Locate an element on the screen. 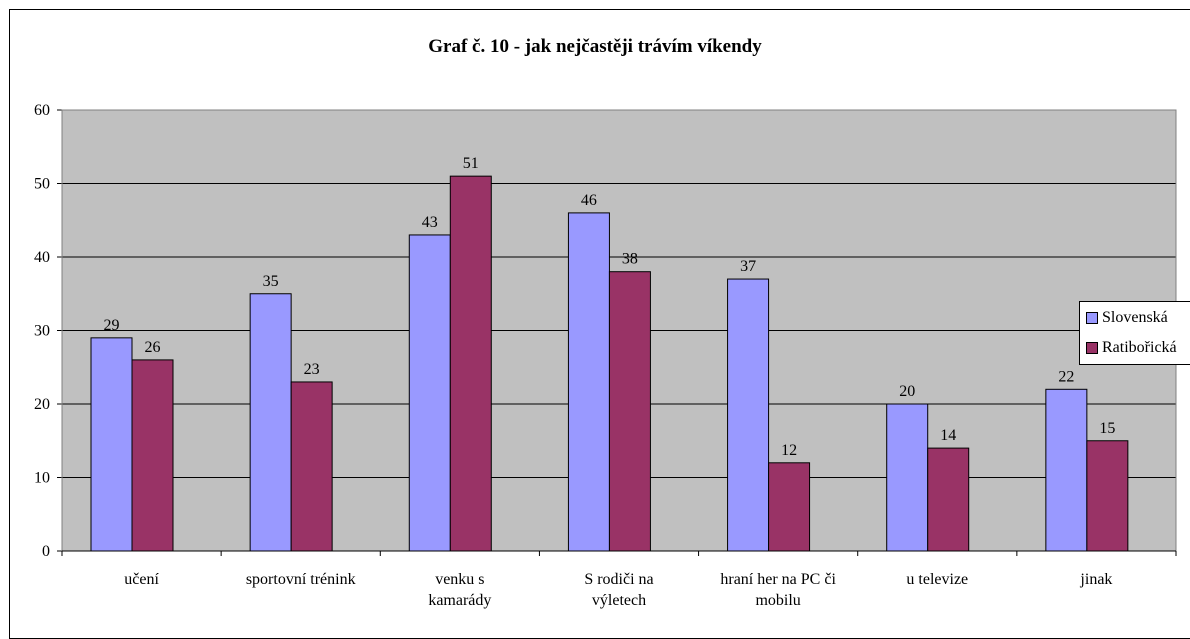  y-tick-label: 40 is located at coordinates (42, 257).